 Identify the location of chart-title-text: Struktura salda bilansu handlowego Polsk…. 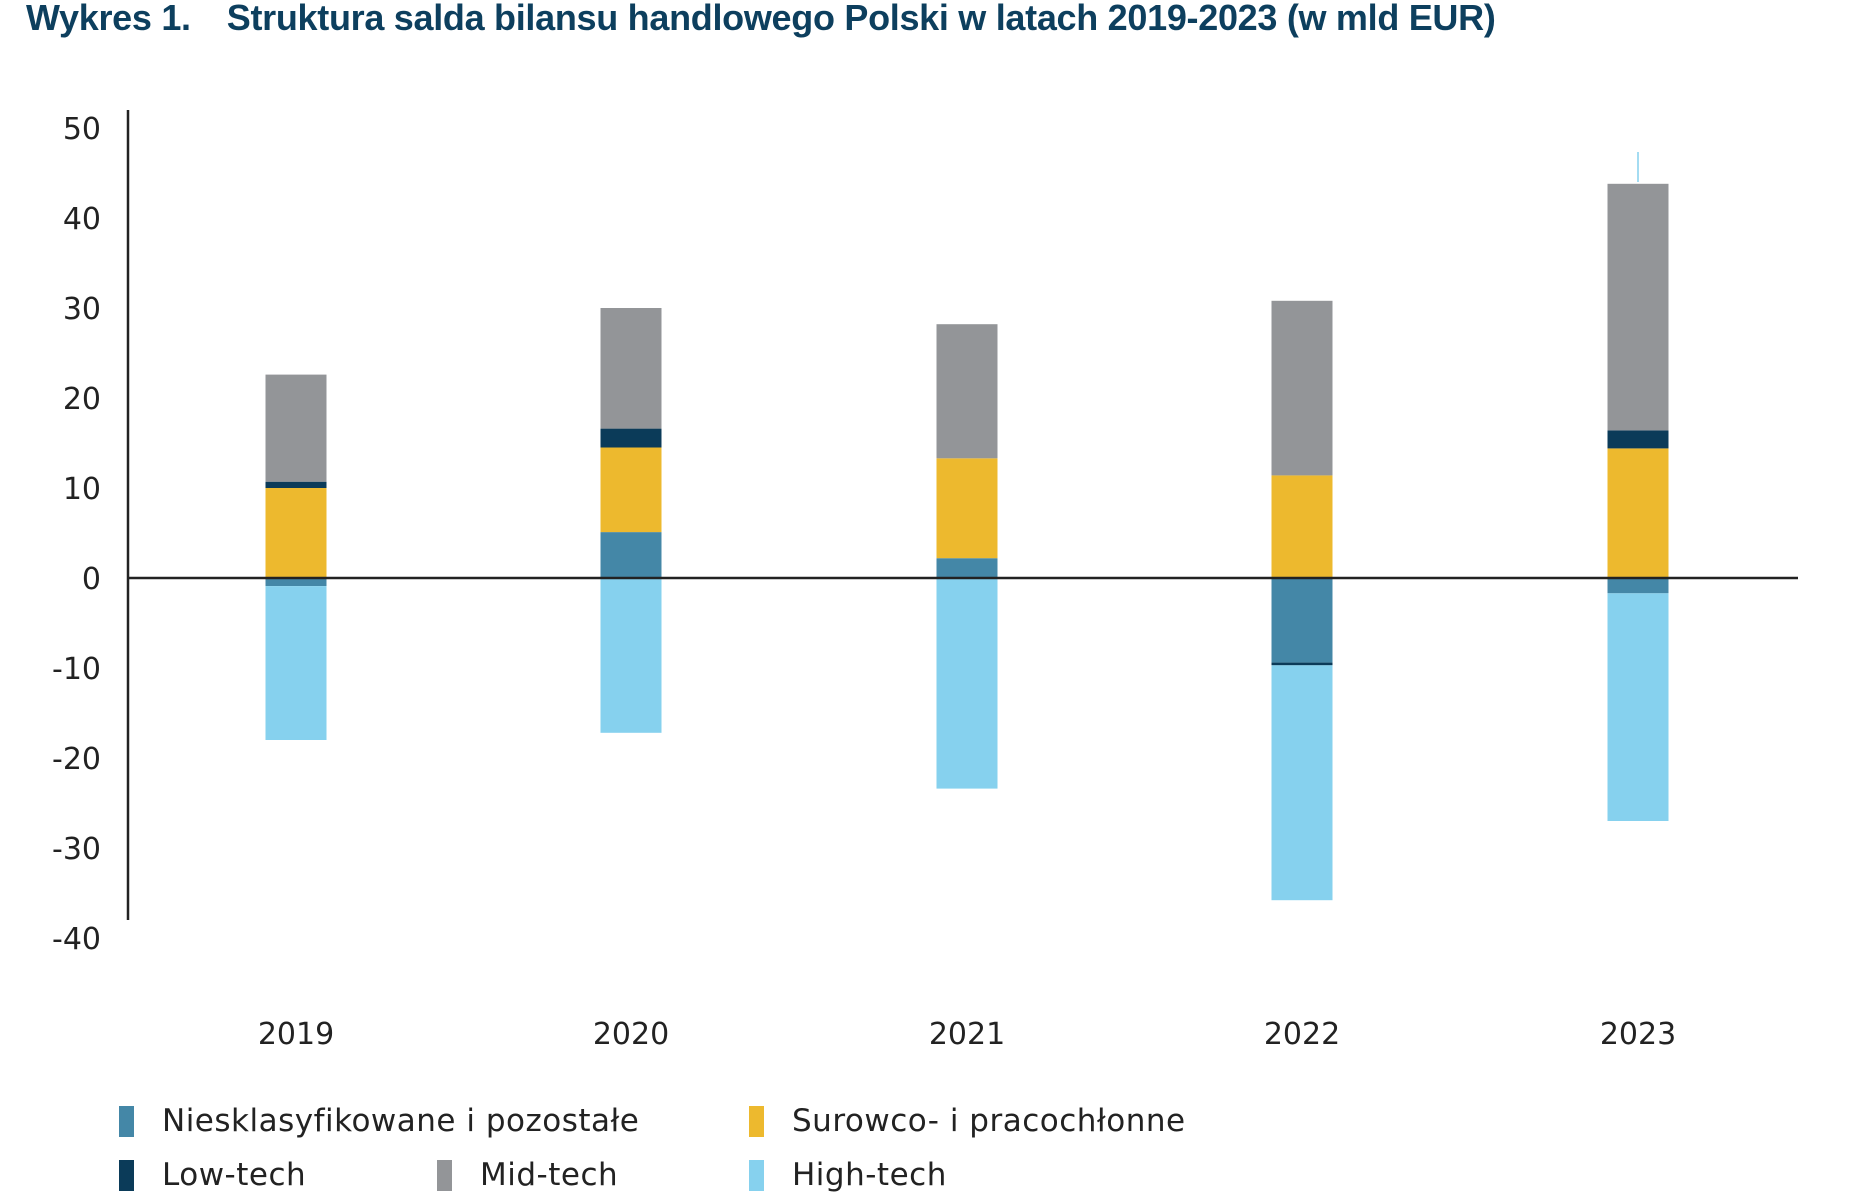
(861, 19).